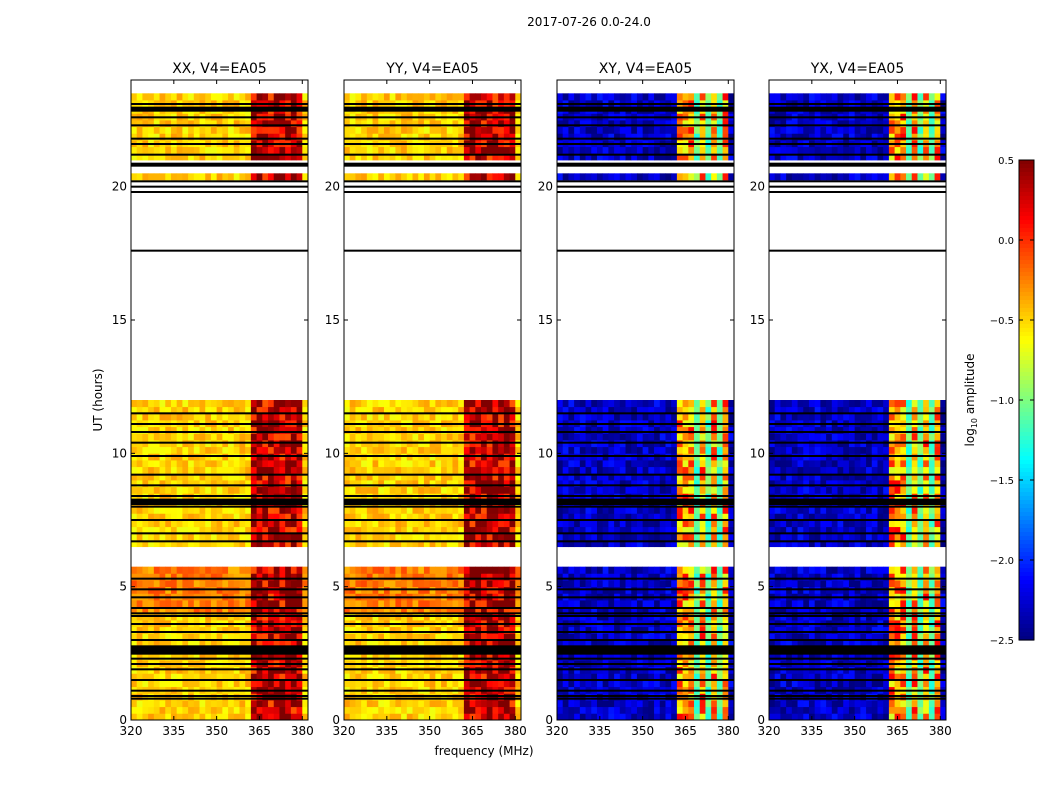 The width and height of the screenshot is (1050, 800). Describe the element at coordinates (472, 731) in the screenshot. I see `x-tick-label: 365` at that location.